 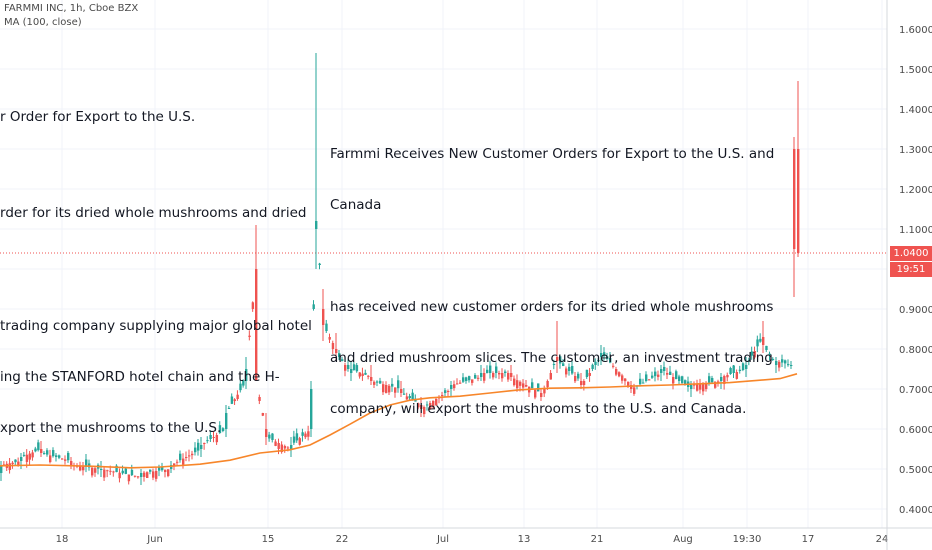 I want to click on y-tick-label: 0.8000, so click(x=915, y=350).